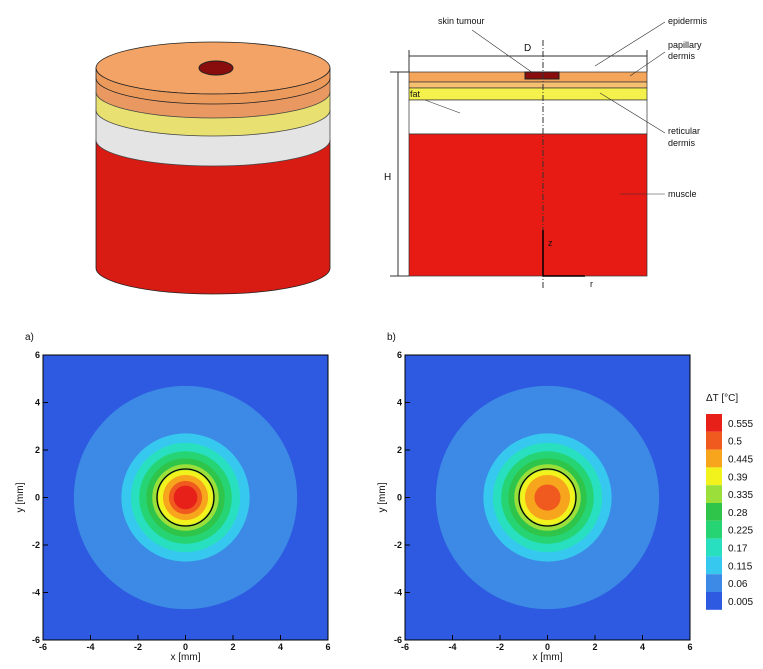 The image size is (763, 669). Describe the element at coordinates (415, 94) in the screenshot. I see `label-fat: fat` at that location.